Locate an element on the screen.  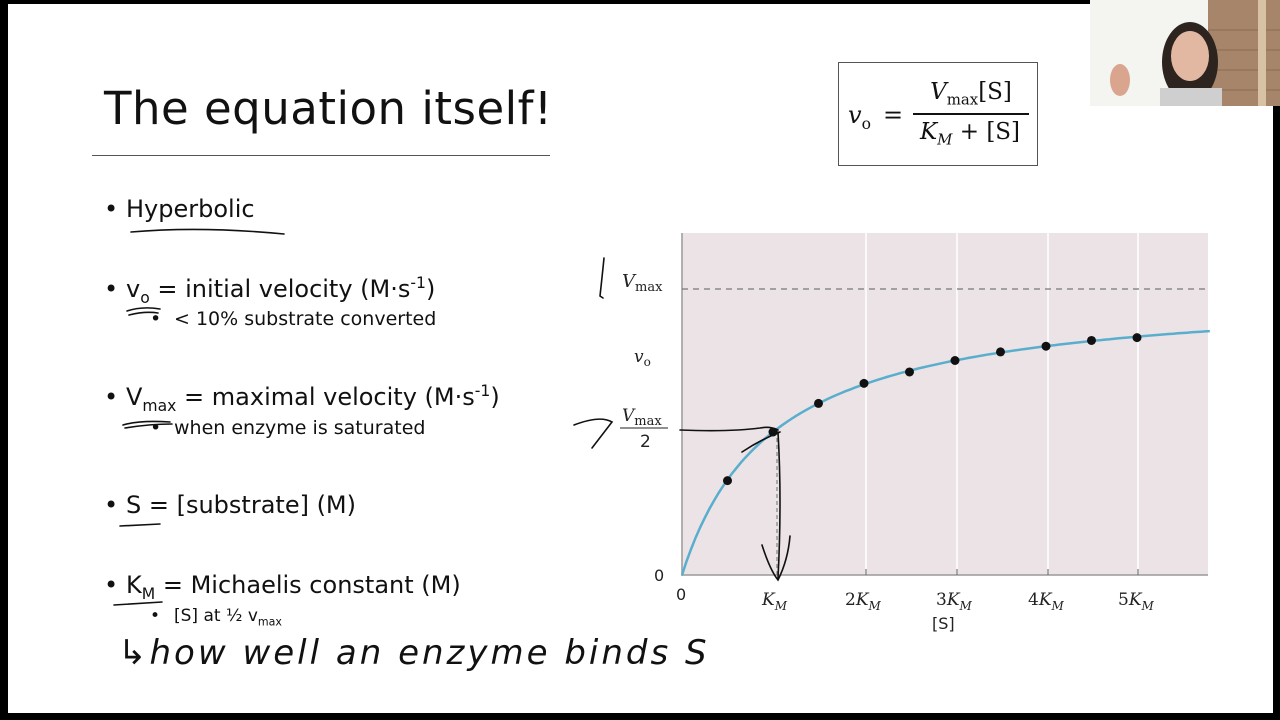
down-arrowhead is located at coordinates (776, 558).